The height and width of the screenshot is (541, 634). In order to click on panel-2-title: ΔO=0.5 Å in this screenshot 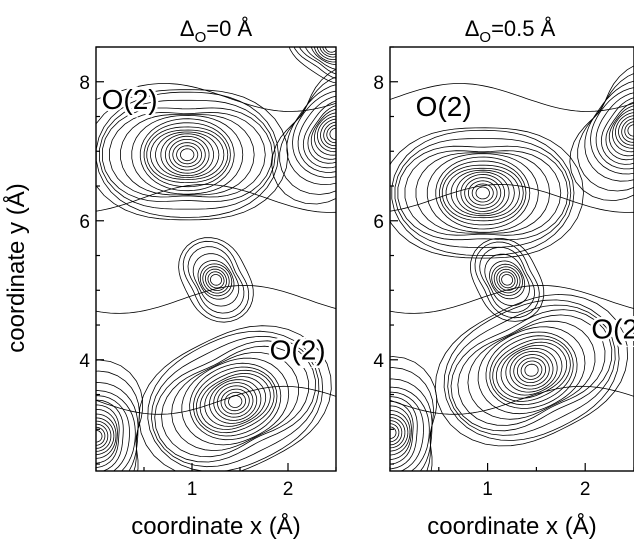, I will do `click(510, 31)`.